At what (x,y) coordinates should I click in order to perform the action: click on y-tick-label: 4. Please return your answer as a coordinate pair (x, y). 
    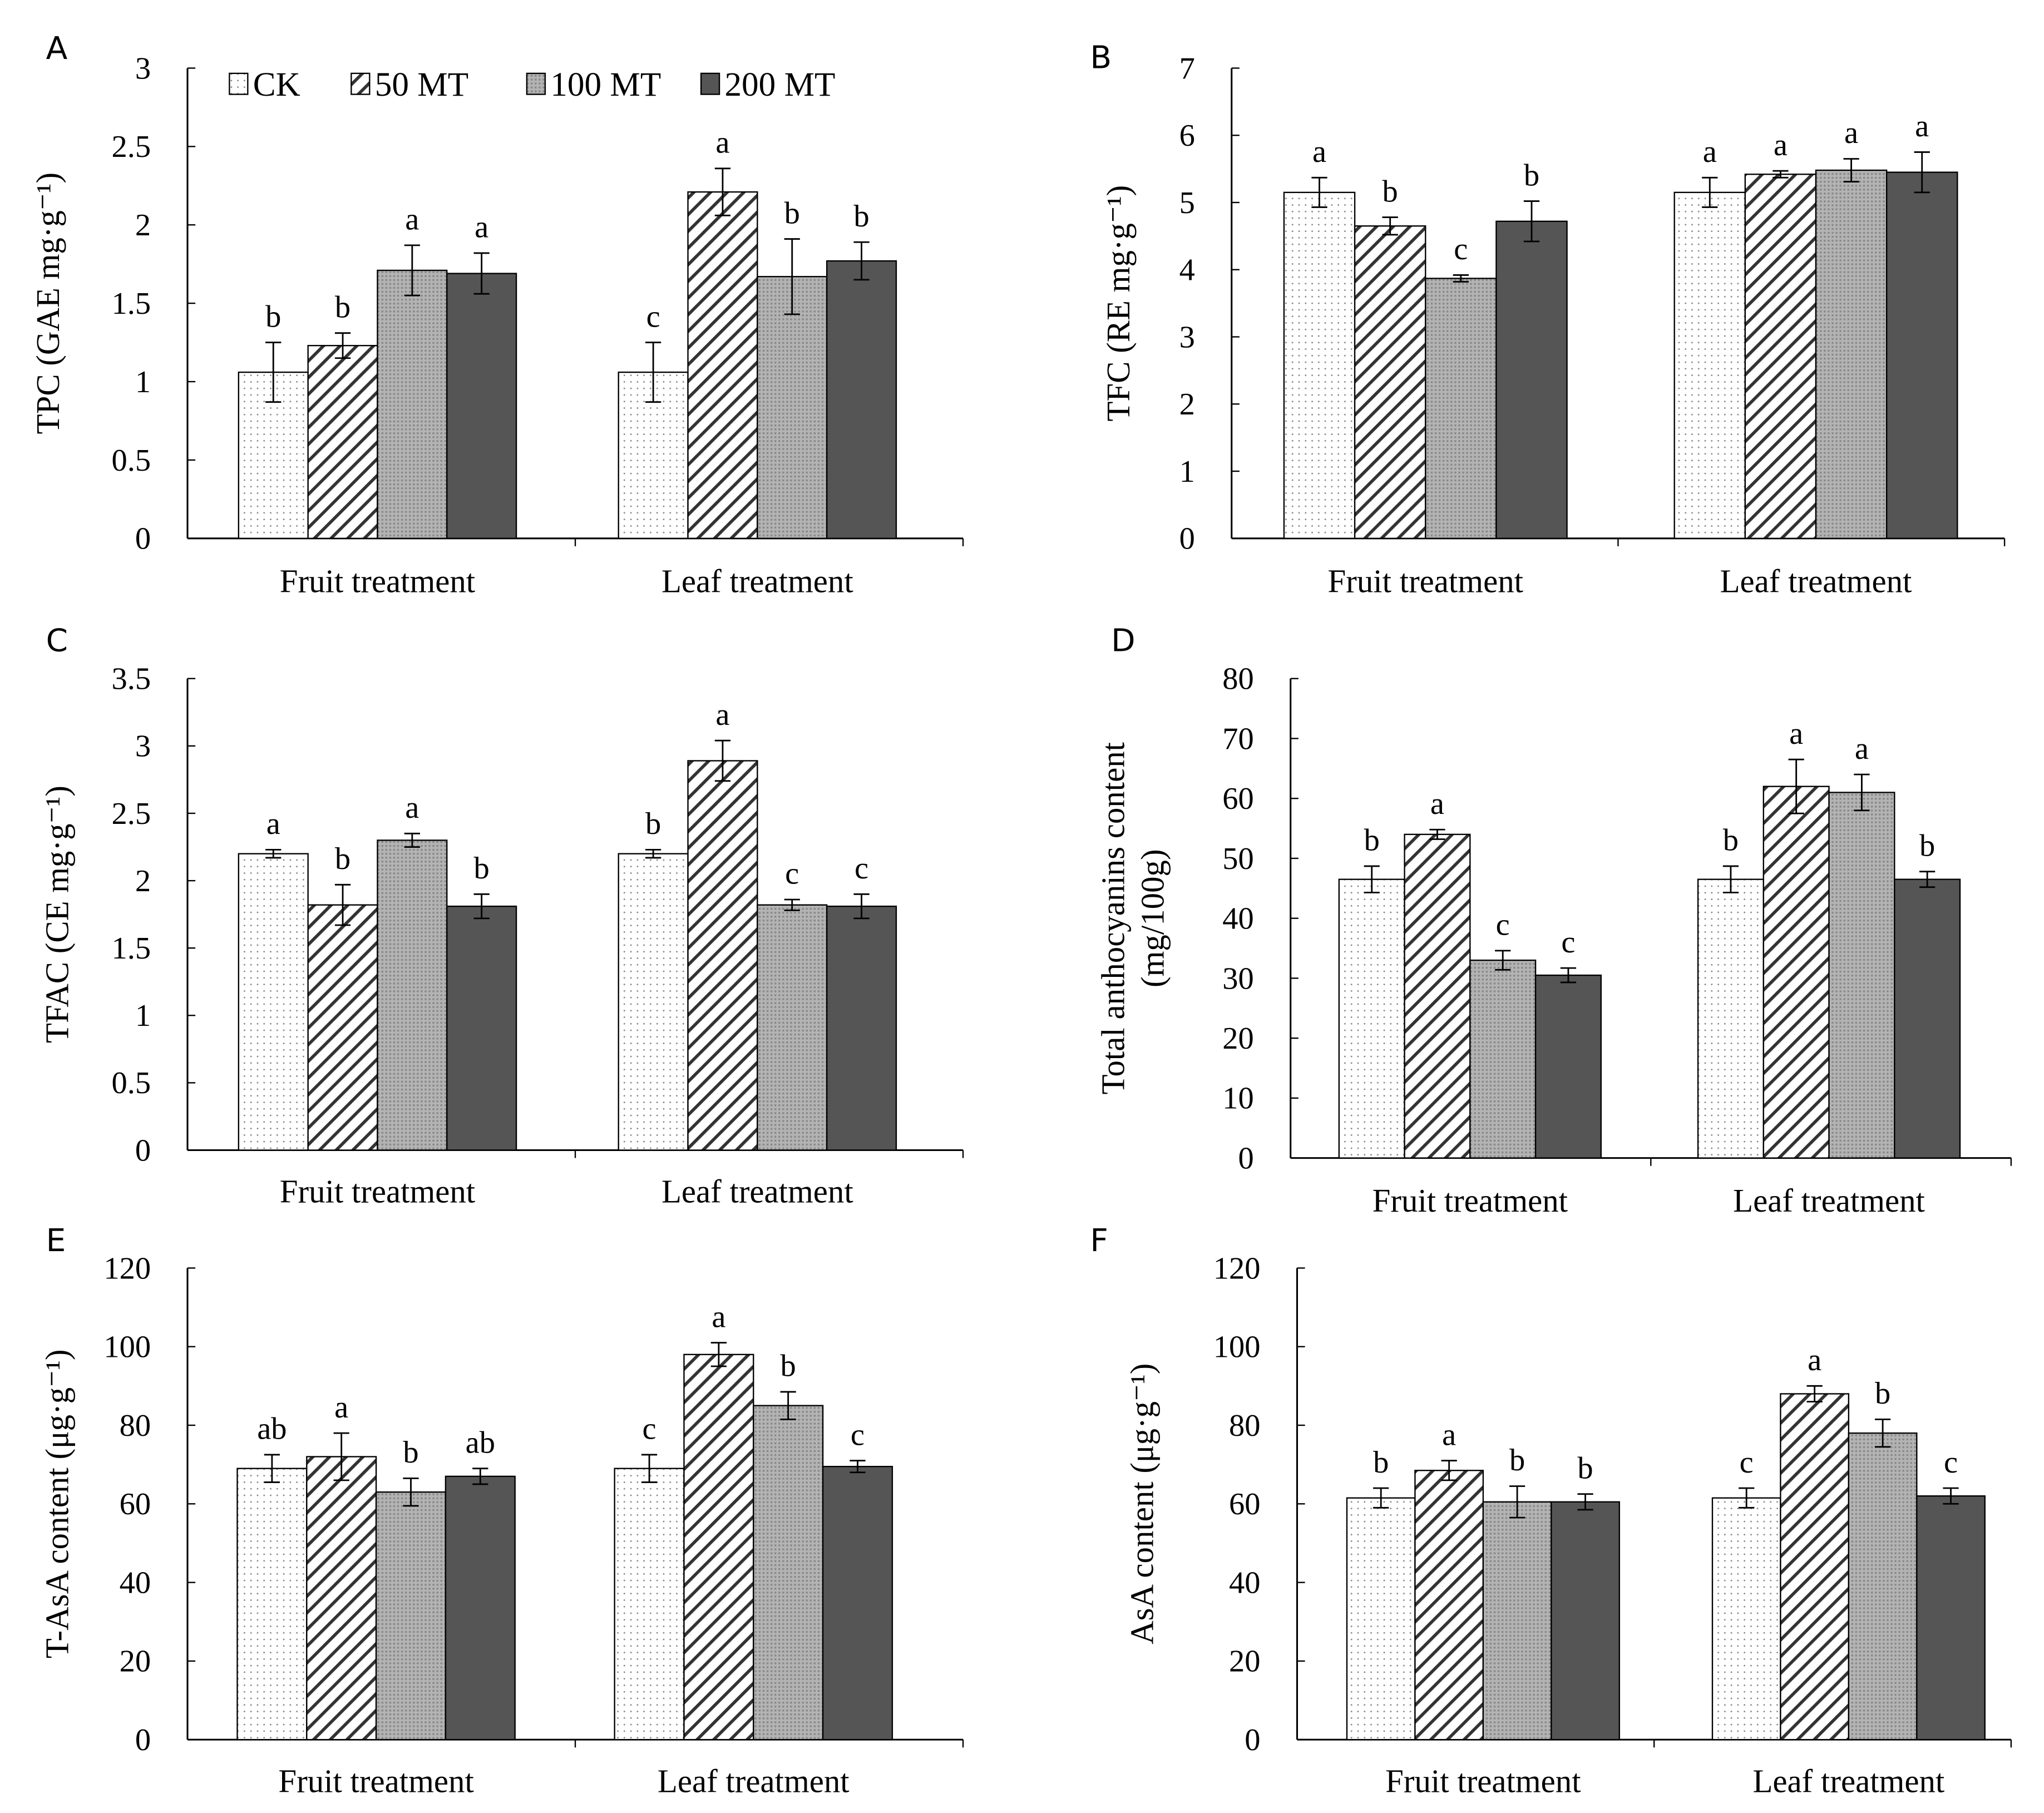
    Looking at the image, I should click on (1187, 270).